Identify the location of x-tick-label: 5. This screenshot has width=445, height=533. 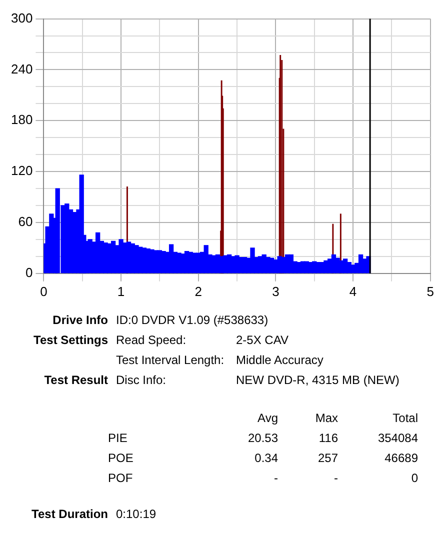
(430, 291).